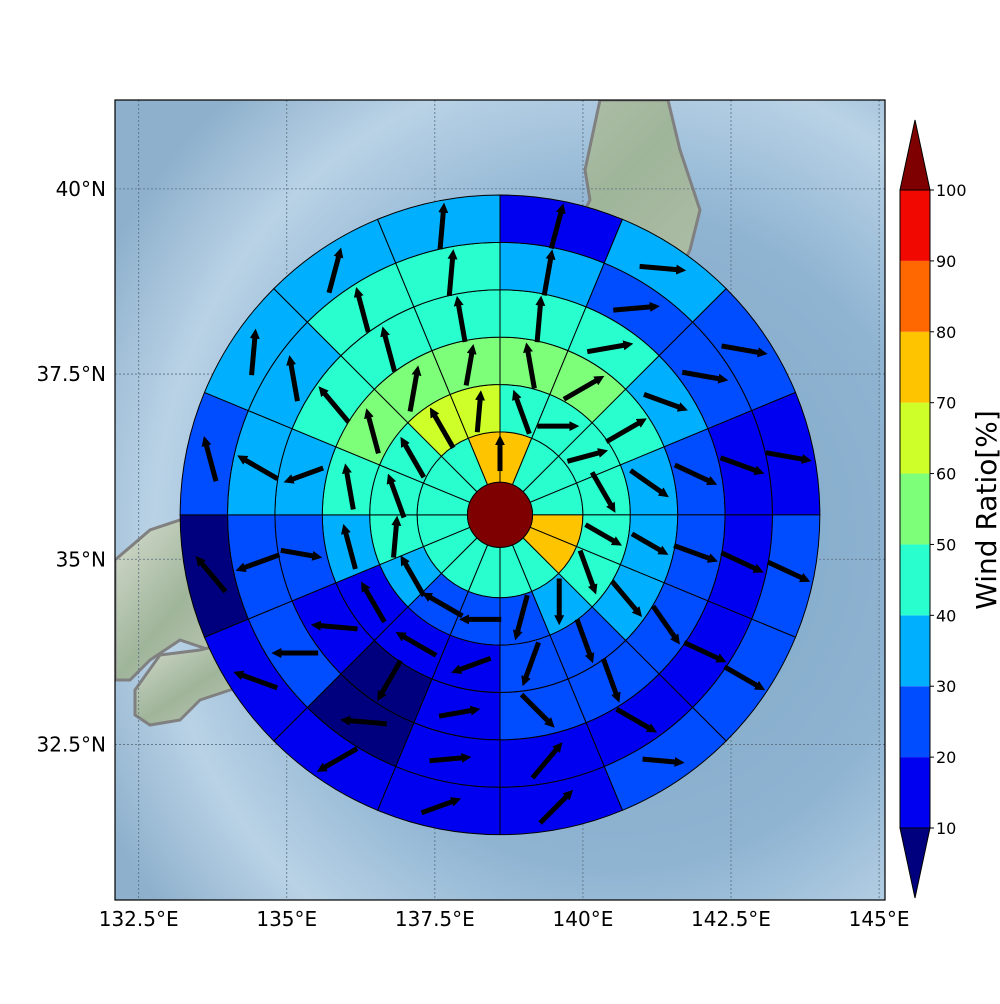  I want to click on colorbar: 10 20 30 40 50 60 70 80 90 100, so click(933, 509).